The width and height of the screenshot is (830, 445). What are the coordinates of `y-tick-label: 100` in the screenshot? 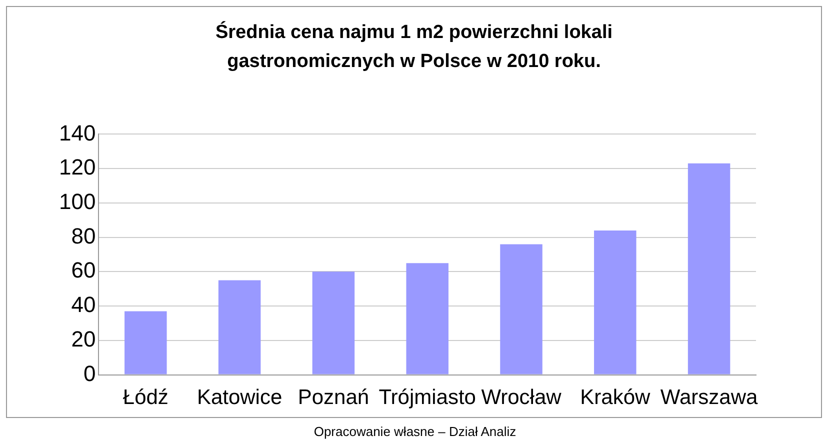 It's located at (77, 201).